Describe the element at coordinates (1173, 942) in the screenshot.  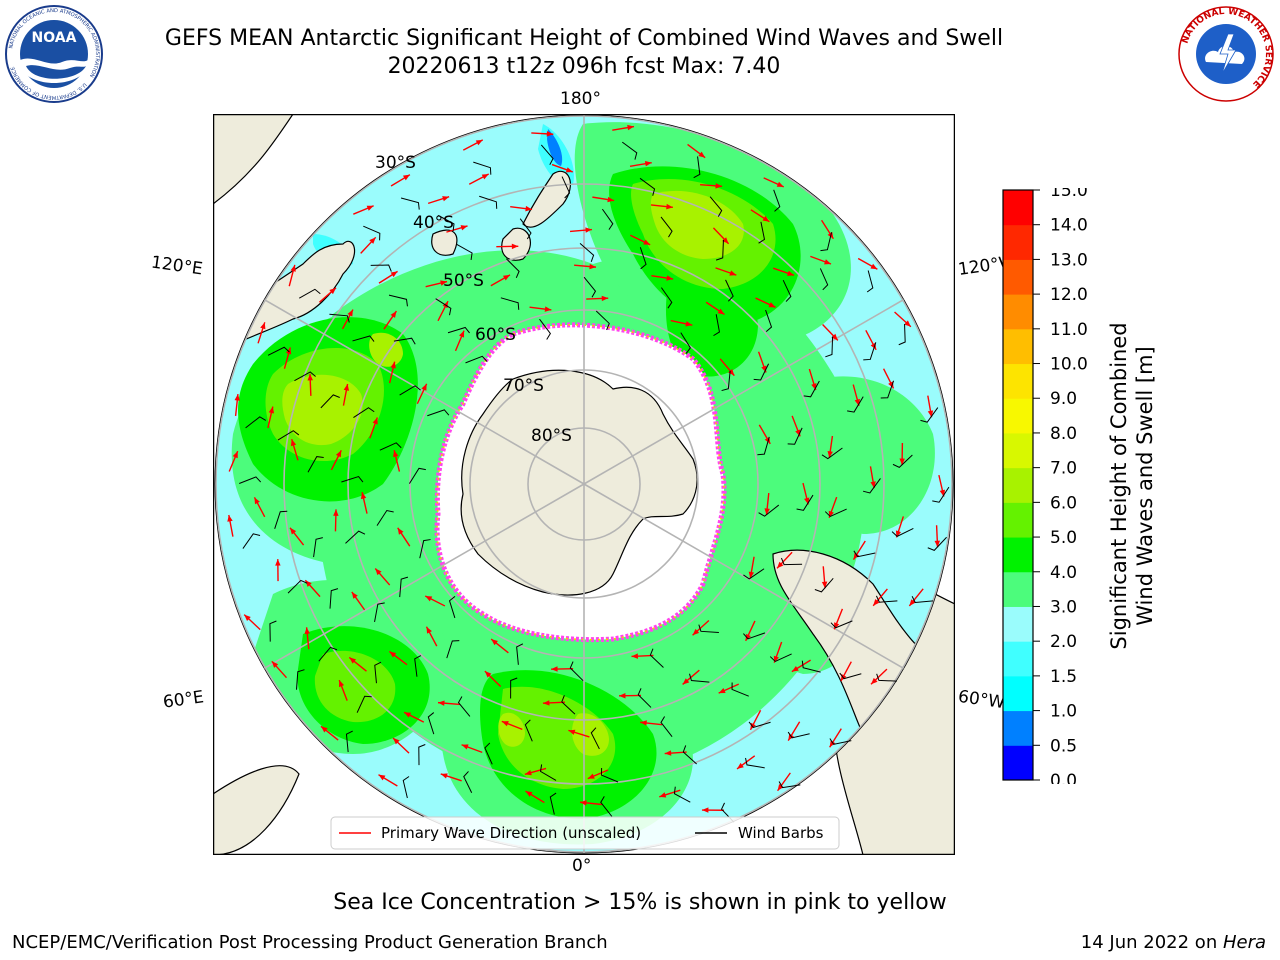
I see `generation-date: 14 Jun 2022 on Hera` at that location.